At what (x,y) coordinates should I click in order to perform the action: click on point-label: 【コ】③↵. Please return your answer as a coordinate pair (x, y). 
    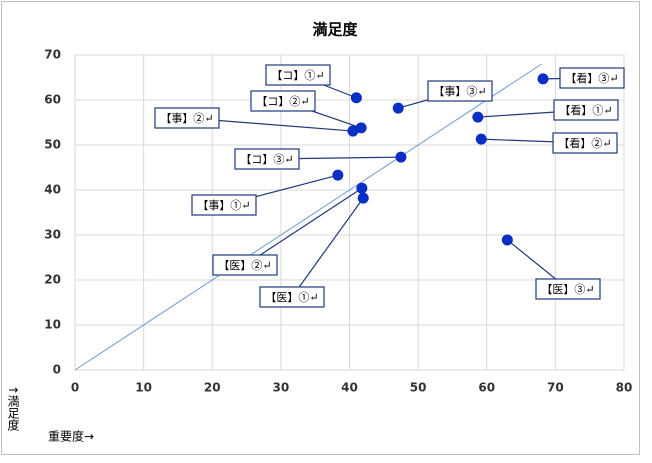
    Looking at the image, I should click on (266, 159).